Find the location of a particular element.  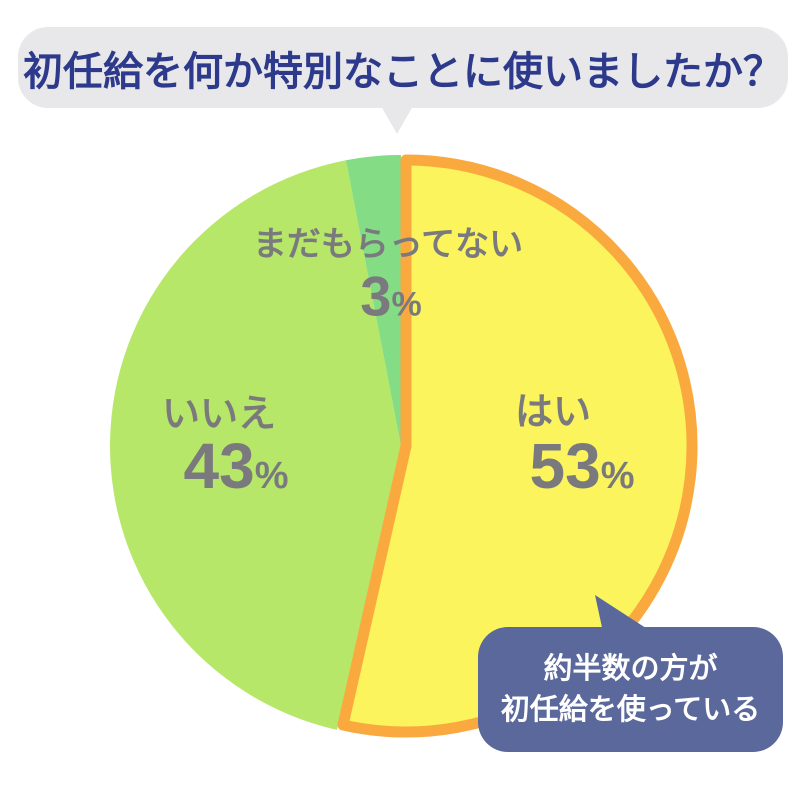

slice-value-yes-unit: % is located at coordinates (617, 476).